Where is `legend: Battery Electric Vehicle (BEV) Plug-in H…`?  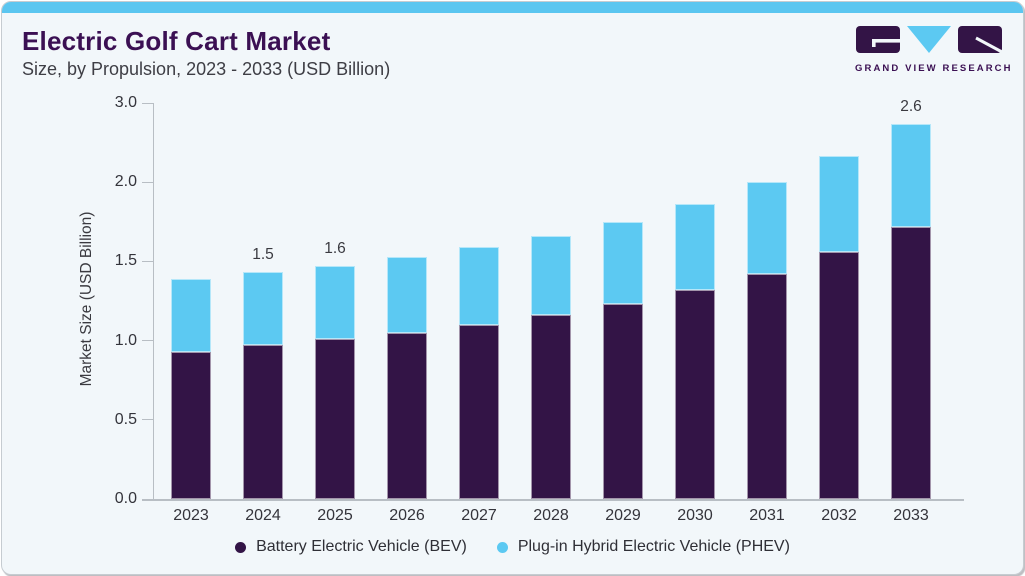
legend: Battery Electric Vehicle (BEV) Plug-in H… is located at coordinates (512, 547).